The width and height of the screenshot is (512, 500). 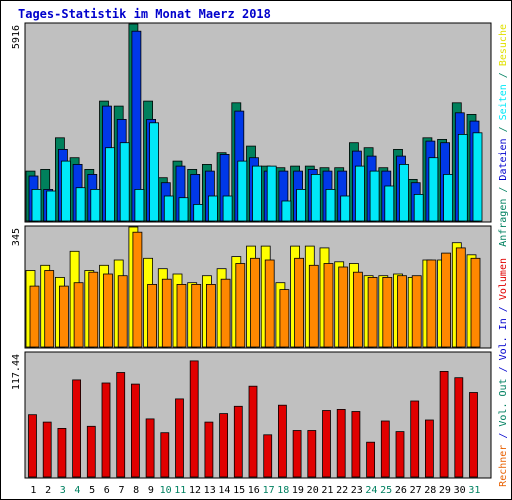 What do you see at coordinates (503, 309) in the screenshot?
I see `right-legend-hosts-volume-part-5: /` at bounding box center [503, 309].